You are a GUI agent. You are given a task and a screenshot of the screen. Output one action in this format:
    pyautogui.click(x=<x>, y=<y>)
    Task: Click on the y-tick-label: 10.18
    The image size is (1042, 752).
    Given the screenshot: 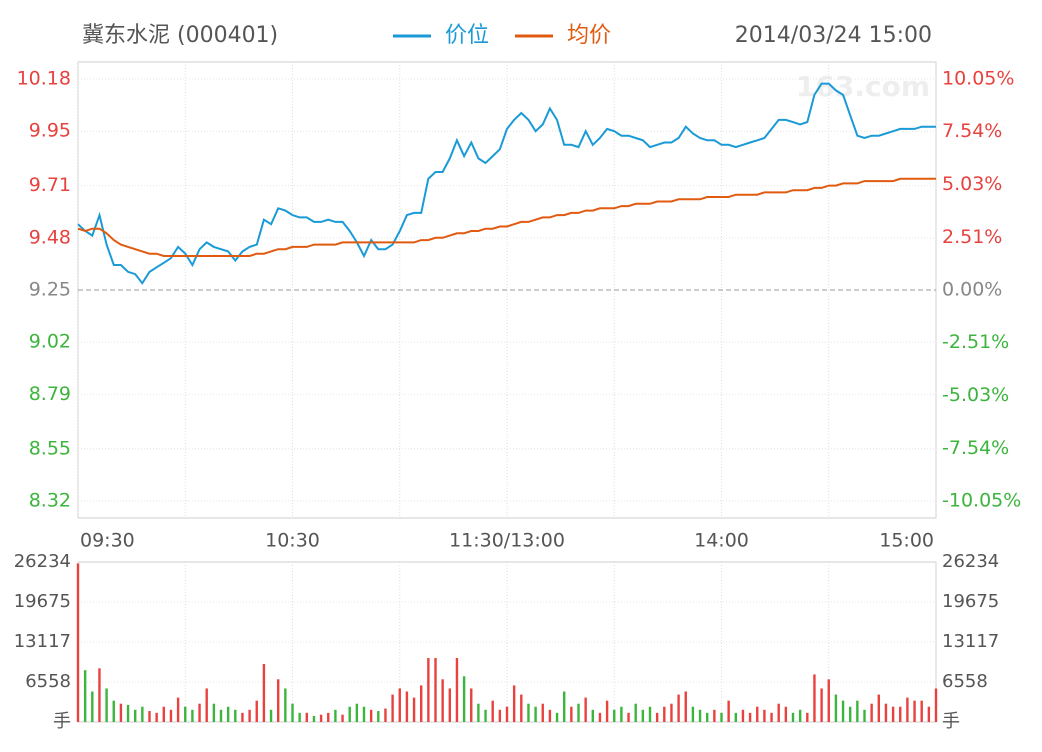 What is the action you would take?
    pyautogui.click(x=44, y=79)
    